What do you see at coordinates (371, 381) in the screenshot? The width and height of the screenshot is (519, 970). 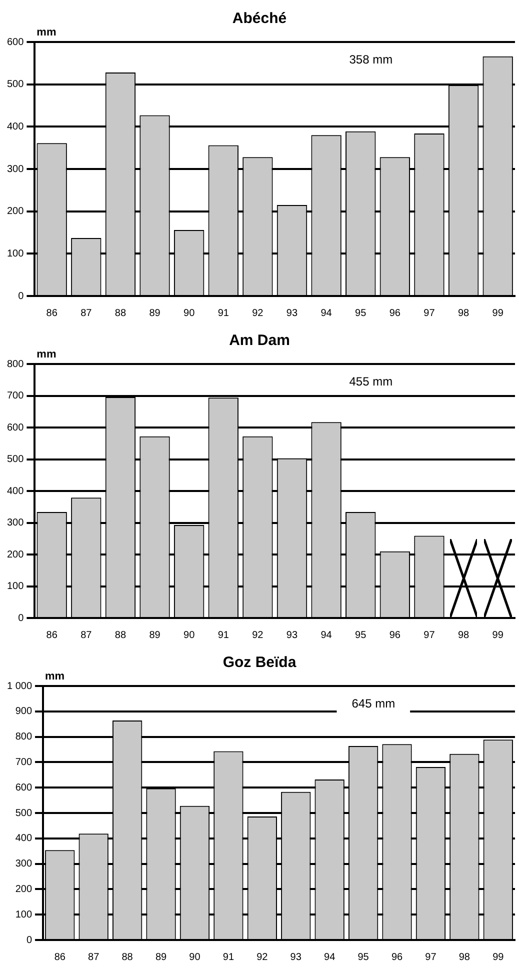 I see `annotation: 455 mm` at bounding box center [371, 381].